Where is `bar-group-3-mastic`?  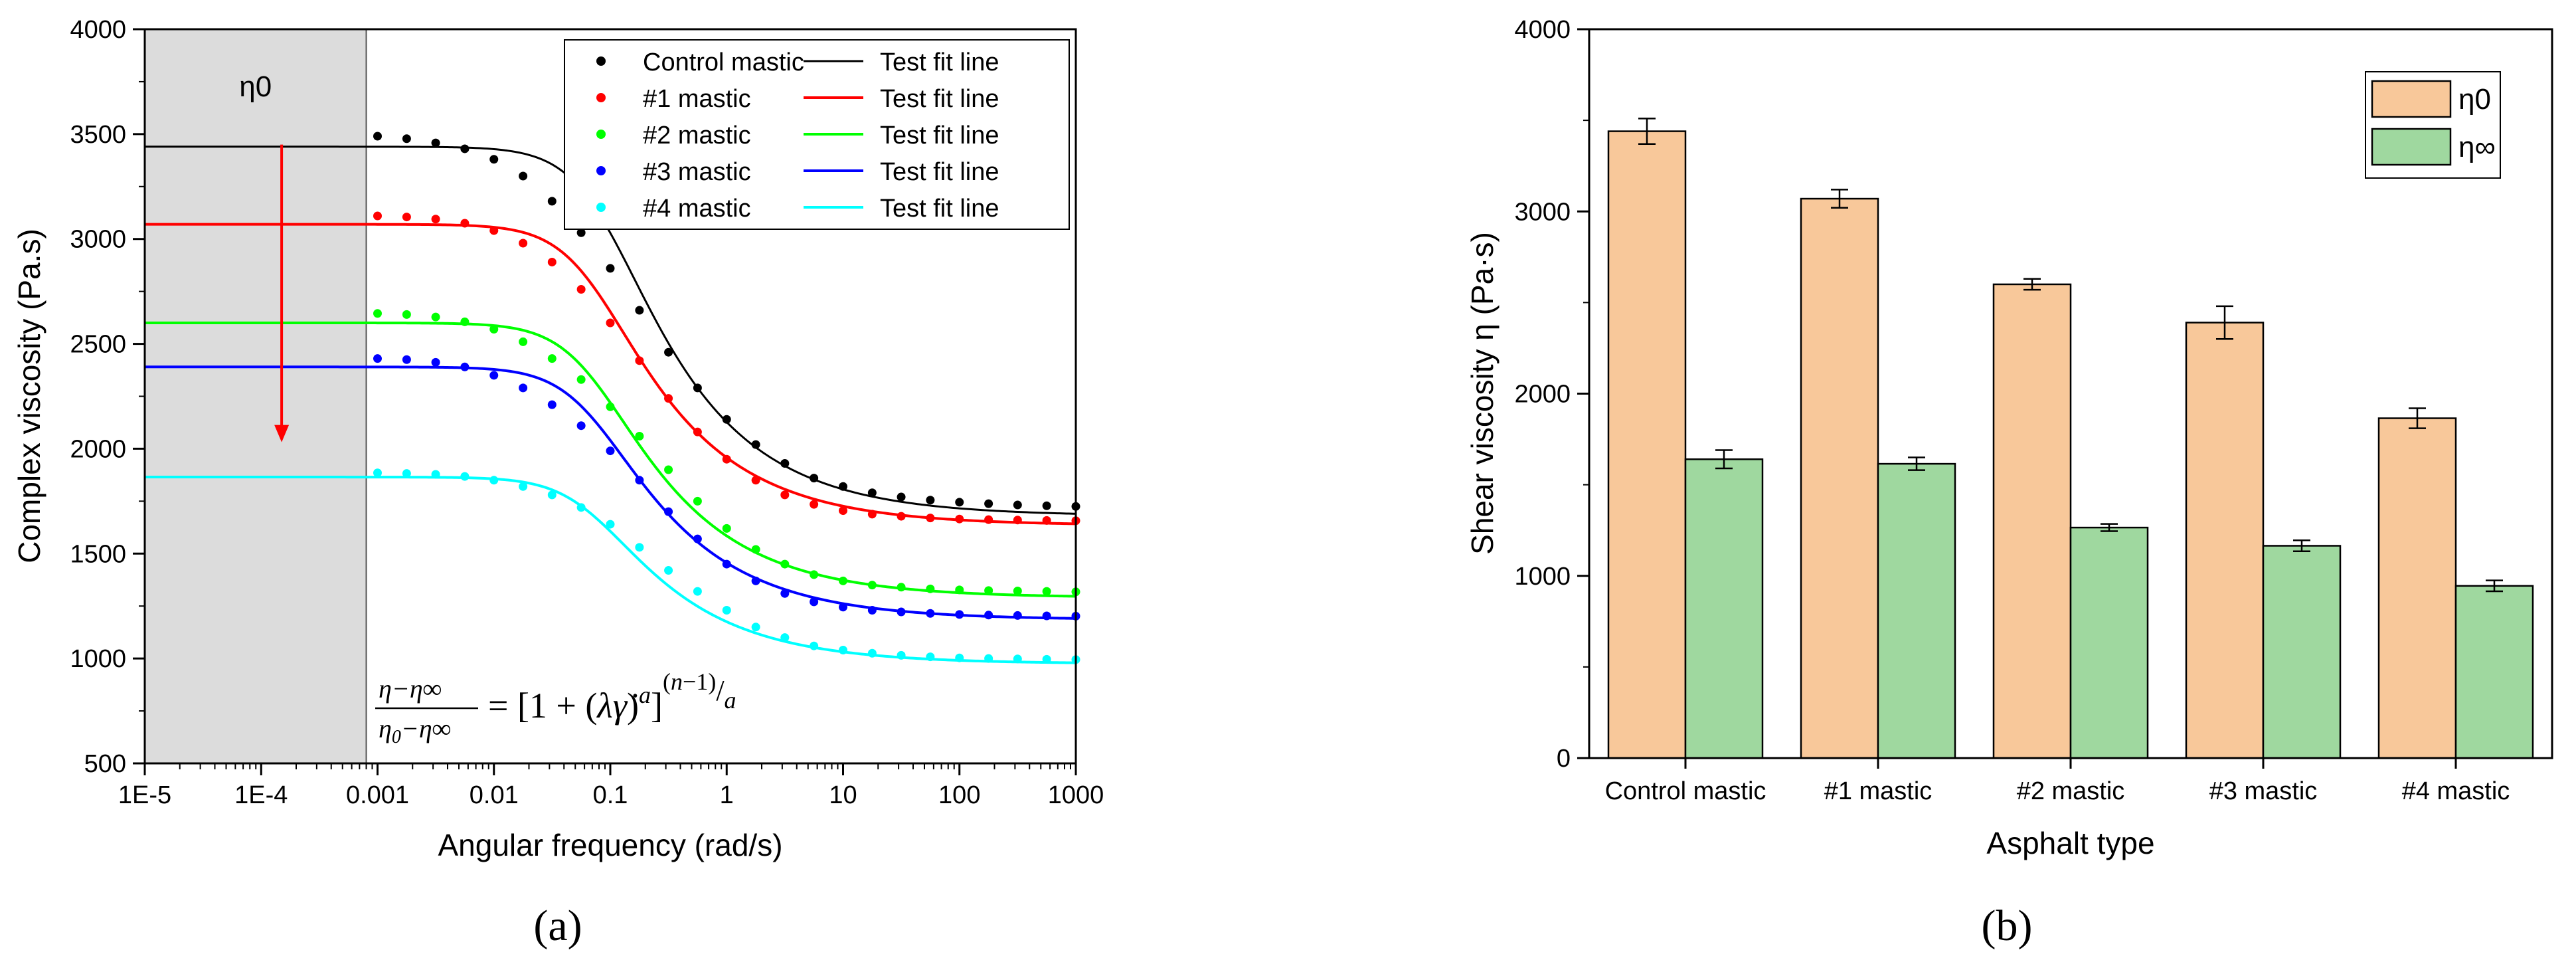 bar-group-3-mastic is located at coordinates (2263, 540).